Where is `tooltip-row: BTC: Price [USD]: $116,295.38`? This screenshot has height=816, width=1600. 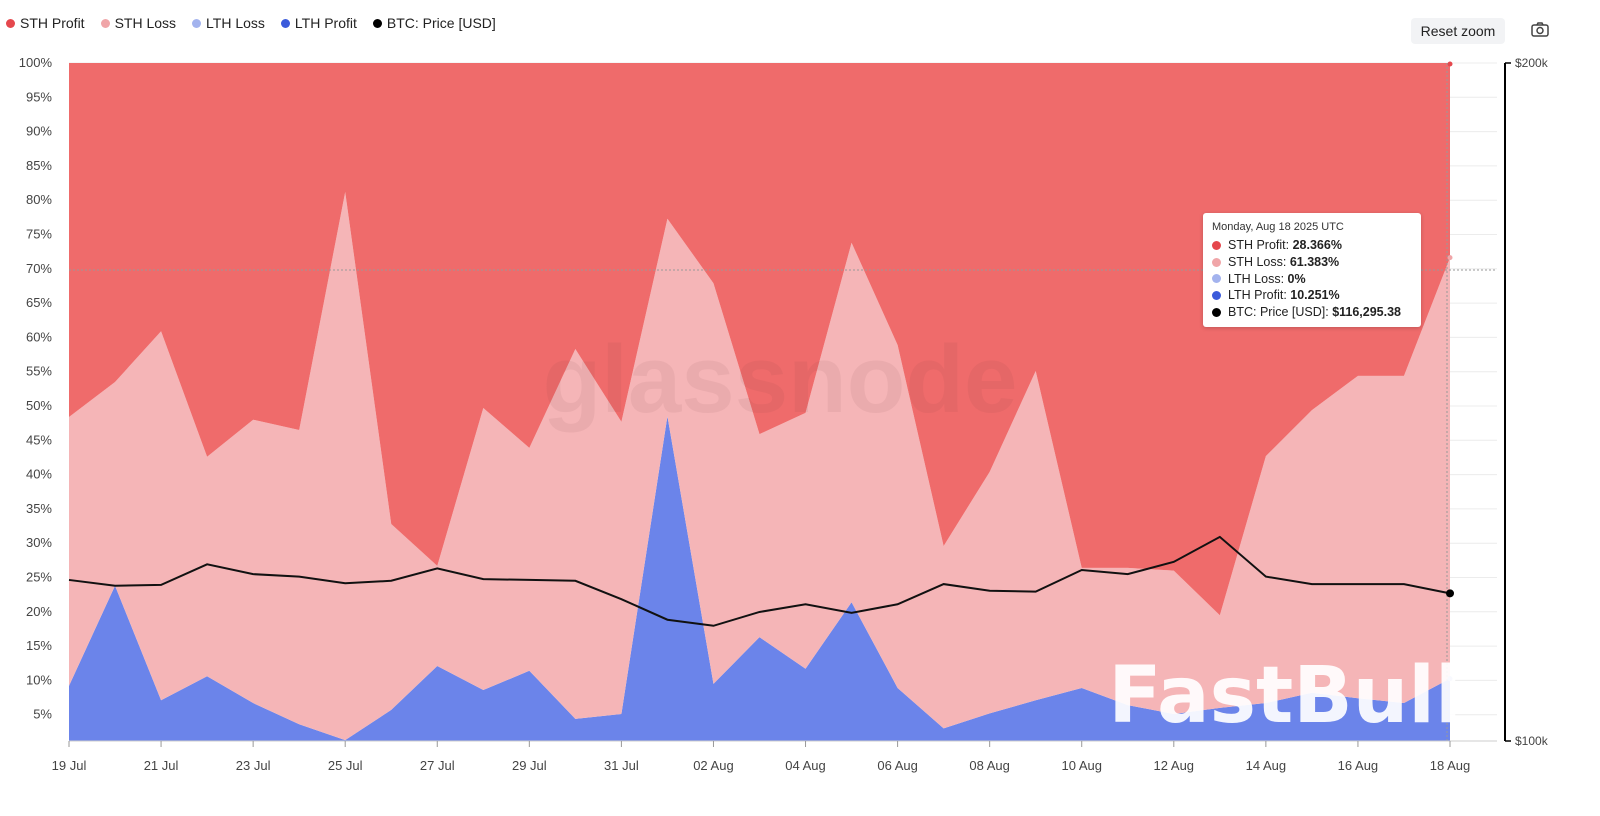 tooltip-row: BTC: Price [USD]: $116,295.38 is located at coordinates (1312, 312).